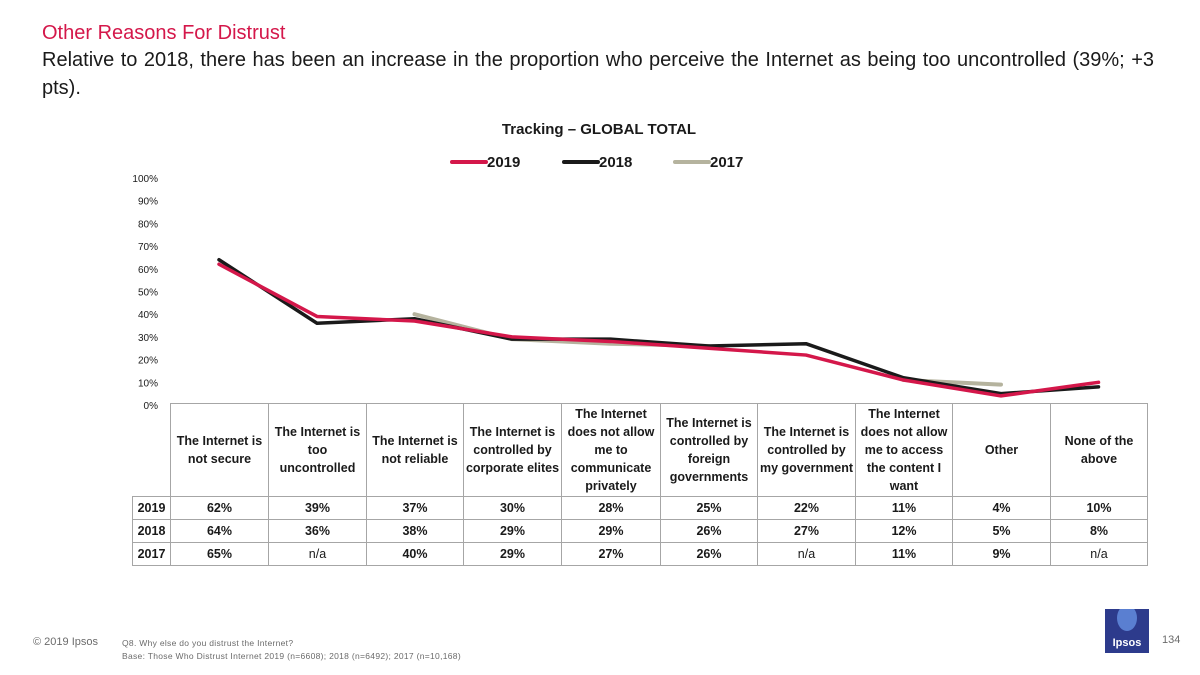  I want to click on data-label: 64%, so click(219, 531).